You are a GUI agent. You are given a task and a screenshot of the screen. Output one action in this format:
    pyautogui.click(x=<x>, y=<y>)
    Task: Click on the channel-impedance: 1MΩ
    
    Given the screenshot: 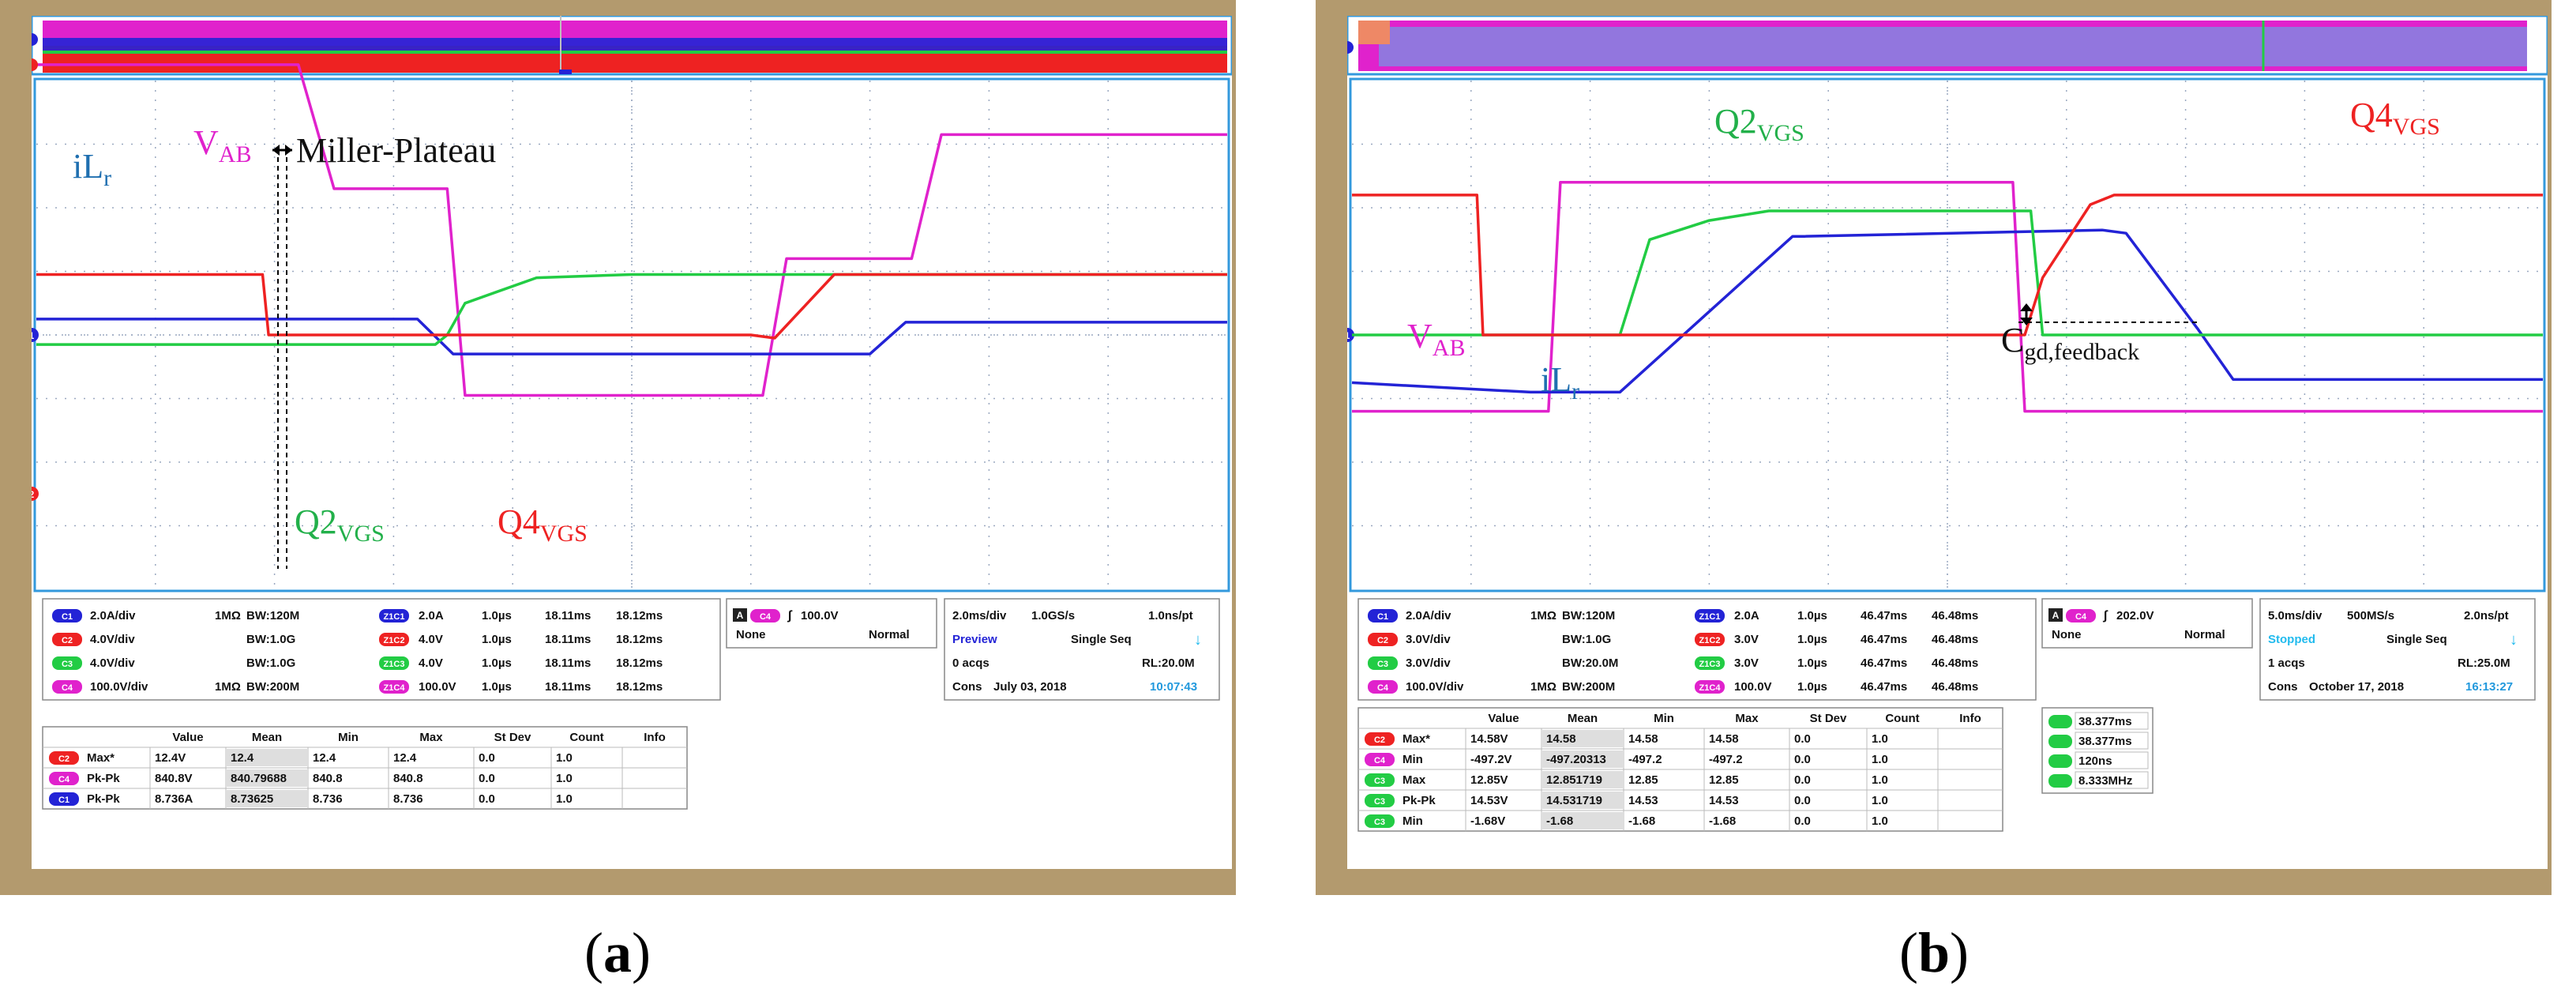 What is the action you would take?
    pyautogui.click(x=1543, y=687)
    